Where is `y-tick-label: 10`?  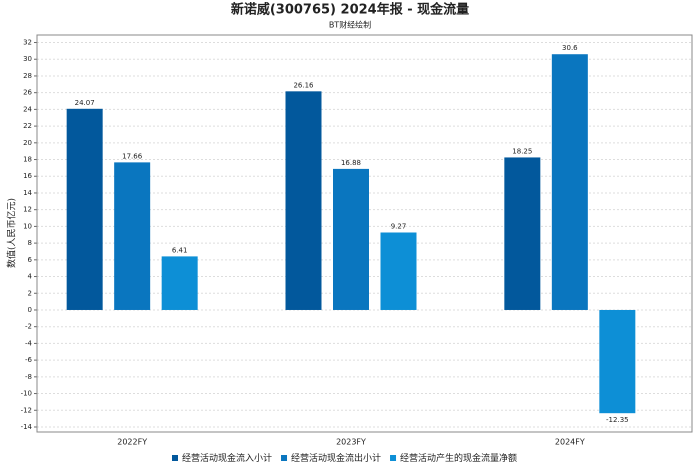
y-tick-label: 10 is located at coordinates (27, 226).